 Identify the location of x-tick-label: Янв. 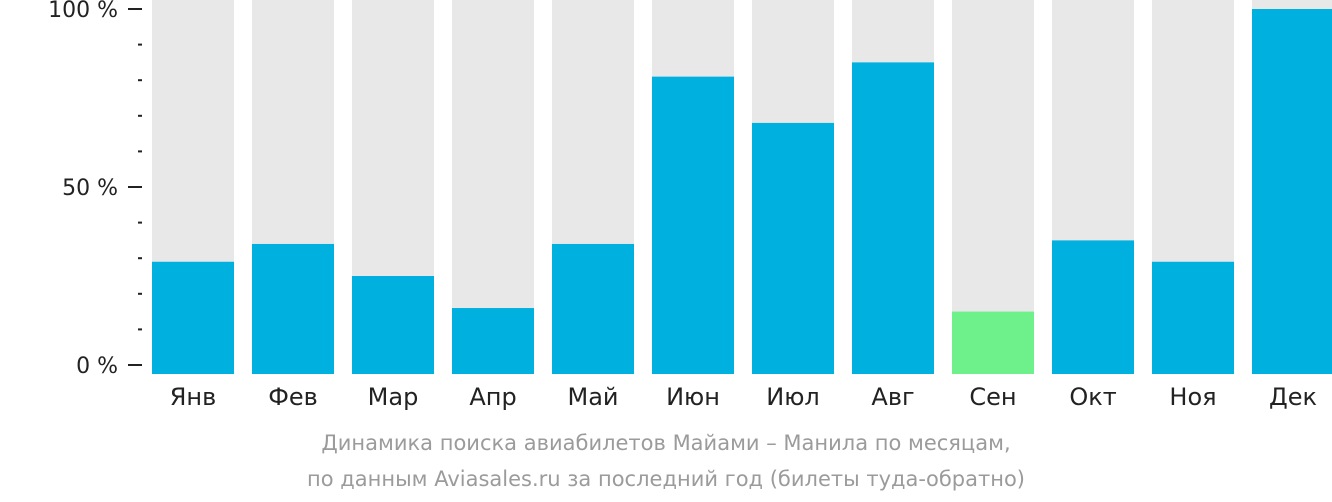
(193, 397).